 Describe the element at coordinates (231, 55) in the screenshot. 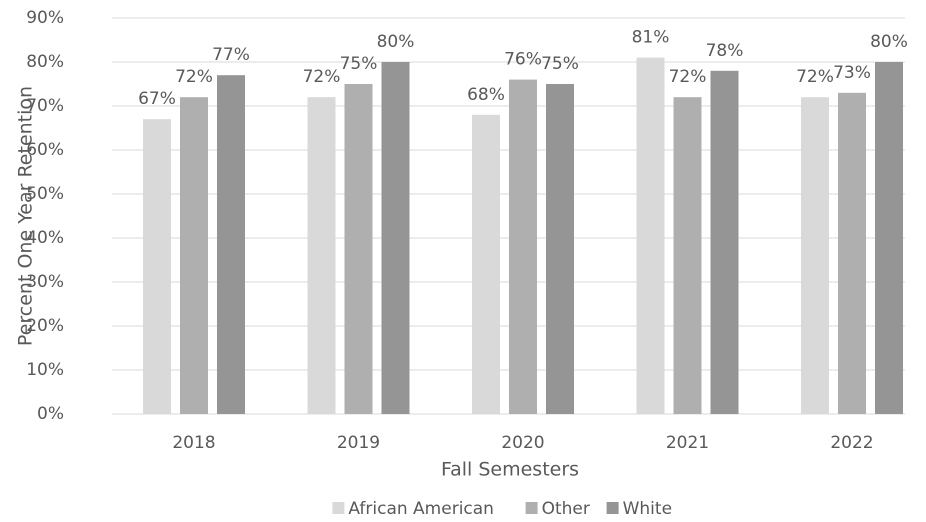

I see `data-label: 77%` at that location.